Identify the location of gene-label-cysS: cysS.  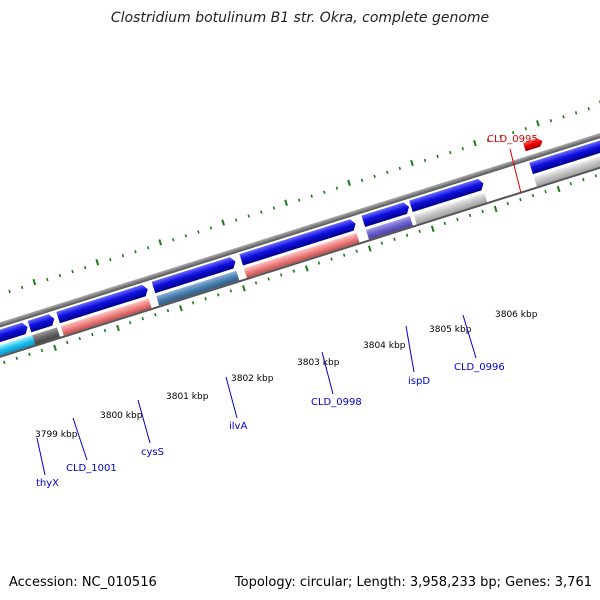
(152, 452).